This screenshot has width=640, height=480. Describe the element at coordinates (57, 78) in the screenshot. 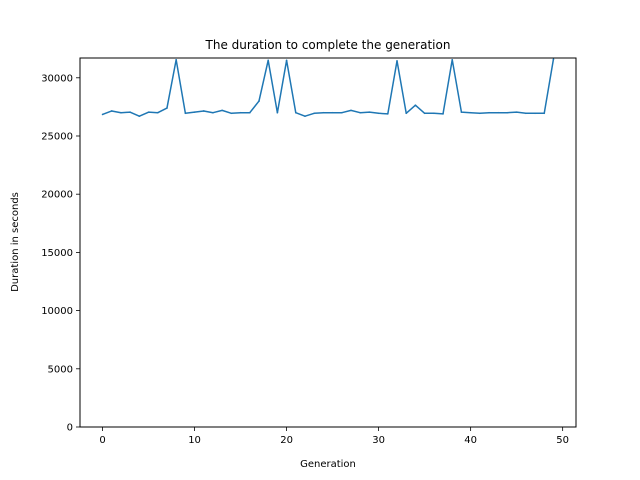

I see `y-tick-label: 30000` at that location.